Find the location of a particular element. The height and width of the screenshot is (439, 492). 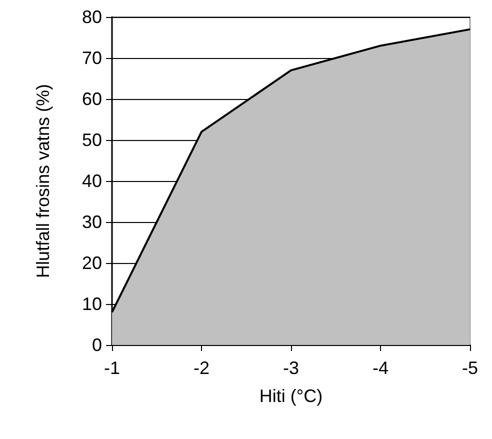

y-tick-label: 30 is located at coordinates (92, 222).